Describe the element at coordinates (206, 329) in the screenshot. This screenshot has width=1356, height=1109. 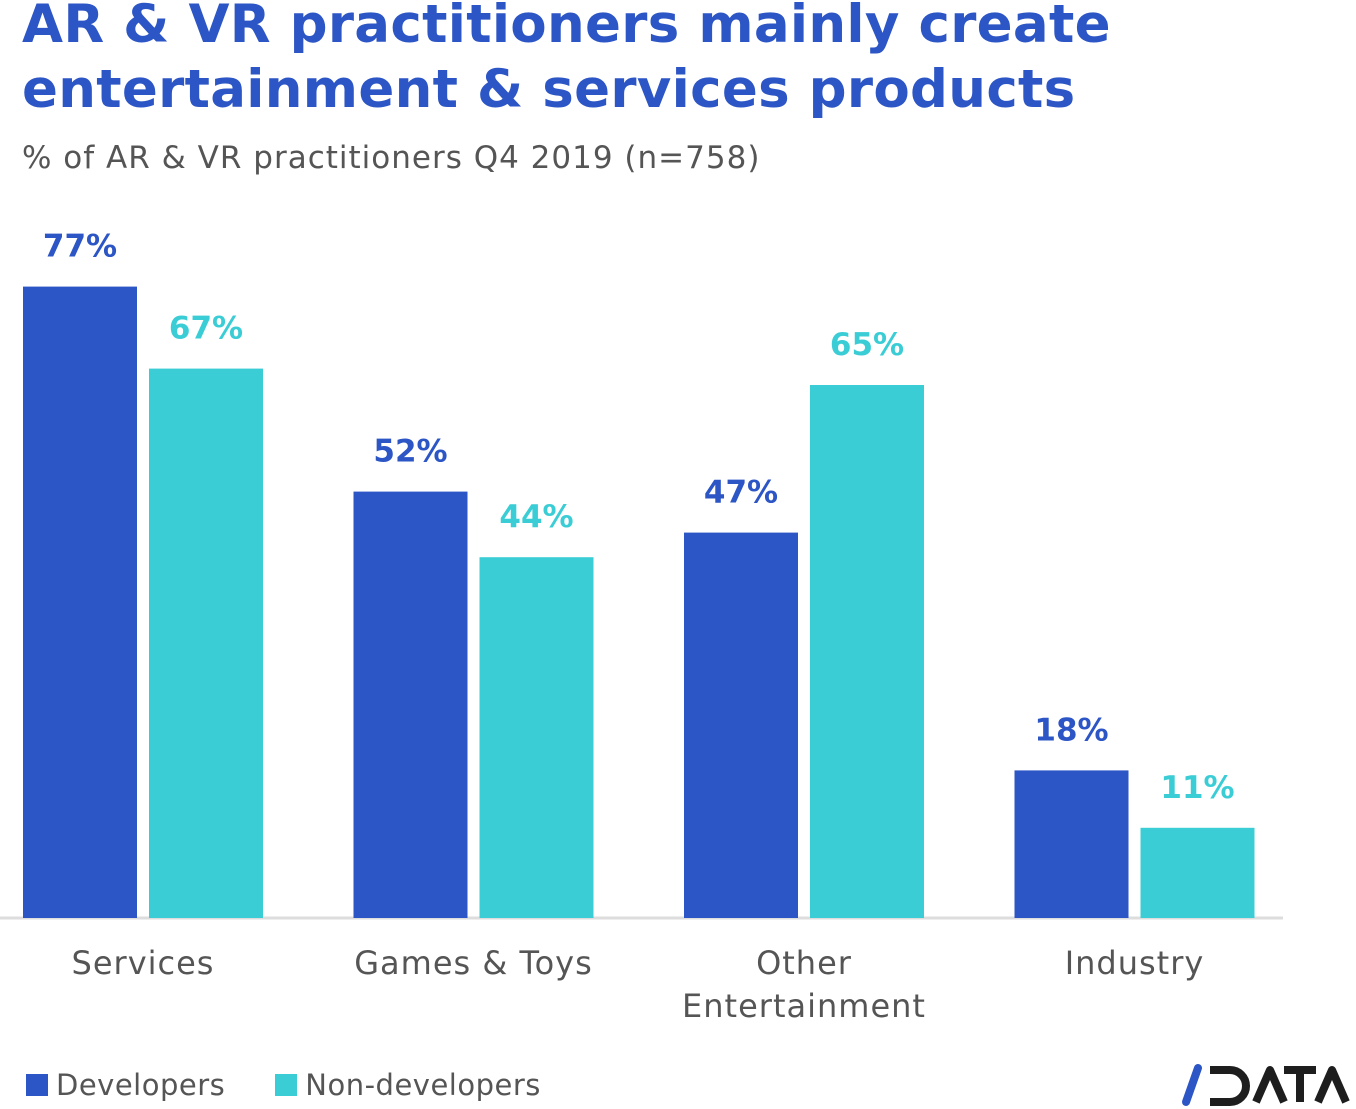
I see `data-label: 67%` at that location.